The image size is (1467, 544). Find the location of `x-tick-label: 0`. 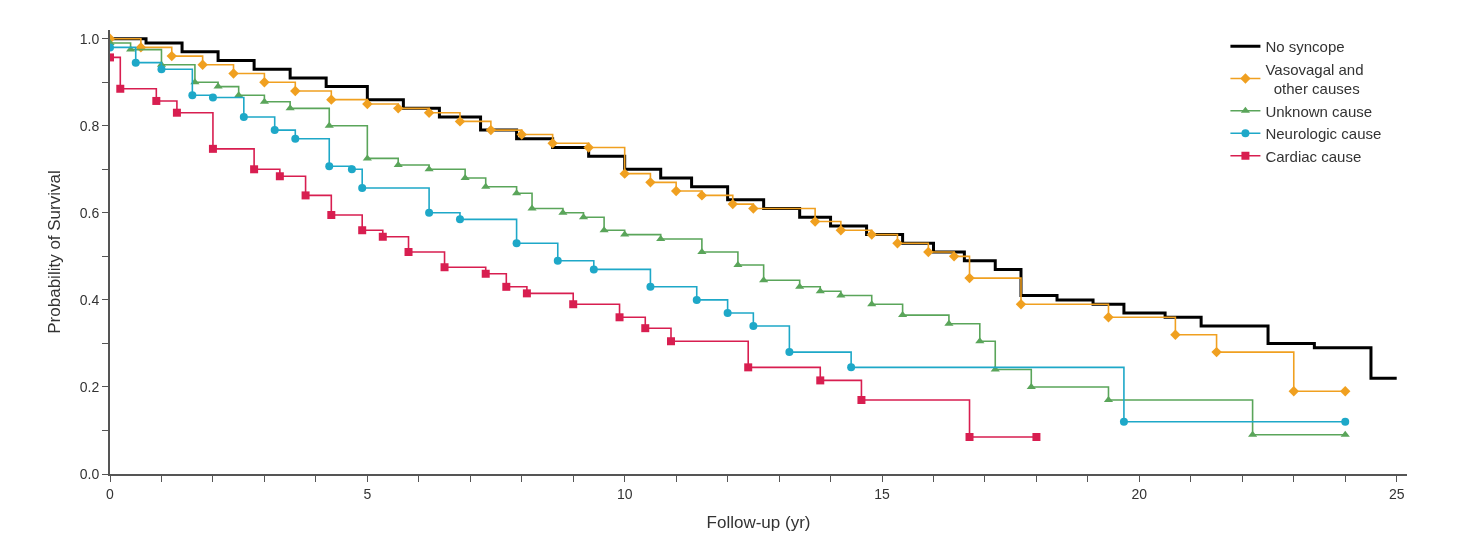

x-tick-label: 0 is located at coordinates (110, 493).